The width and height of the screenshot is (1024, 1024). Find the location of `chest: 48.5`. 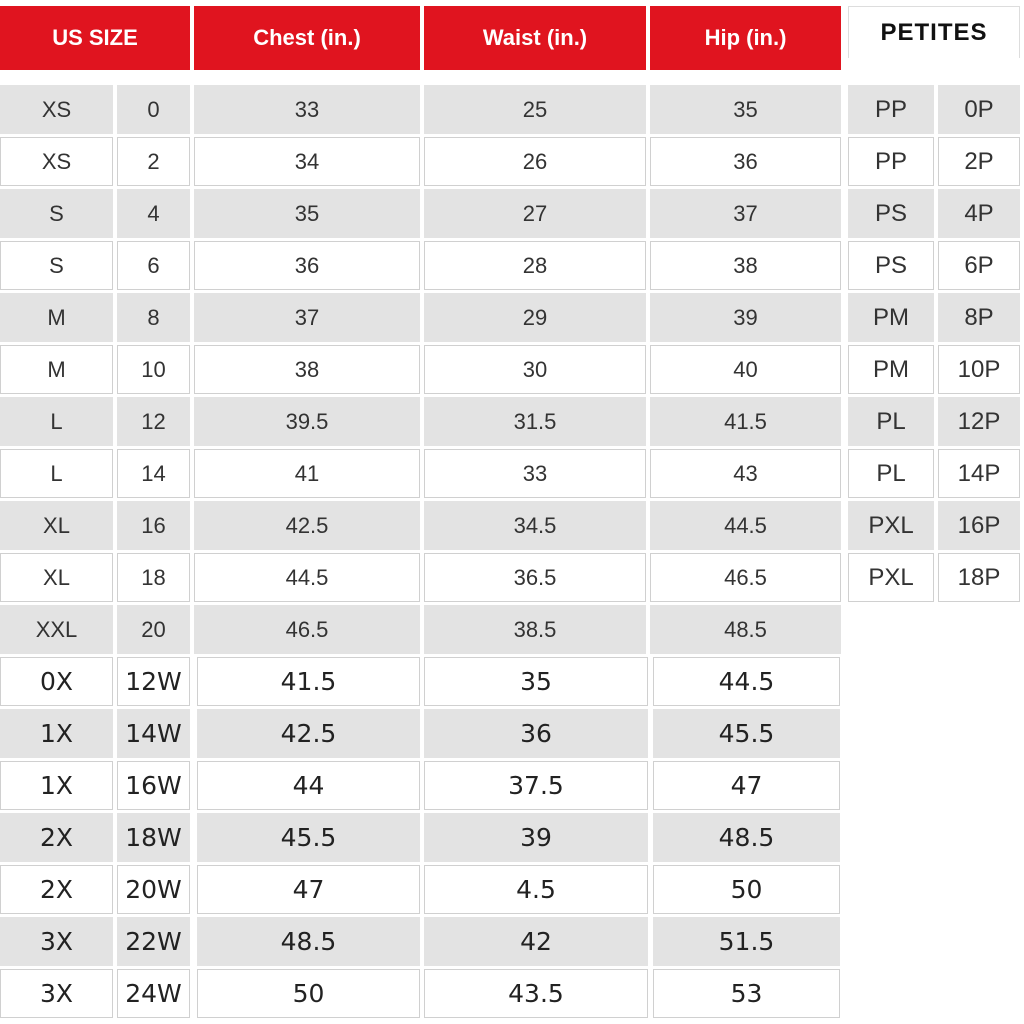

chest: 48.5 is located at coordinates (308, 941).